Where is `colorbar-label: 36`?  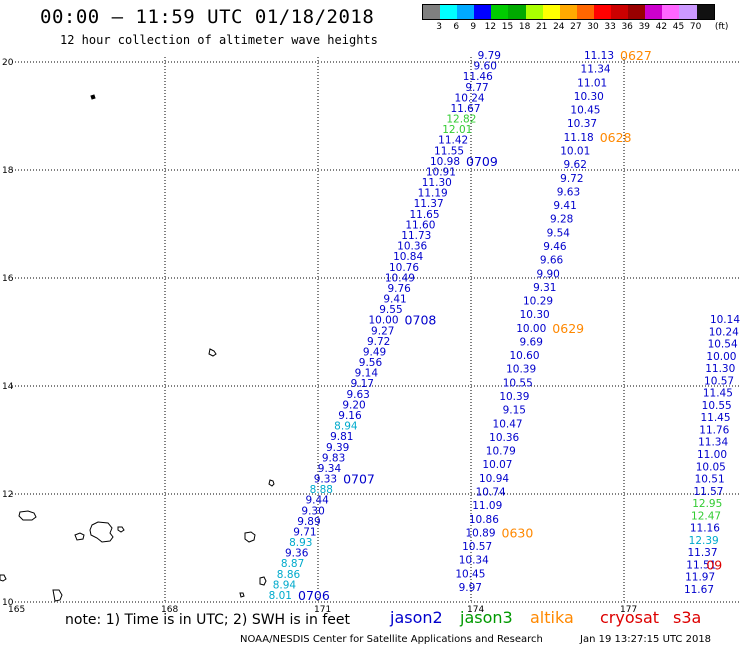
colorbar-label: 36 is located at coordinates (627, 27).